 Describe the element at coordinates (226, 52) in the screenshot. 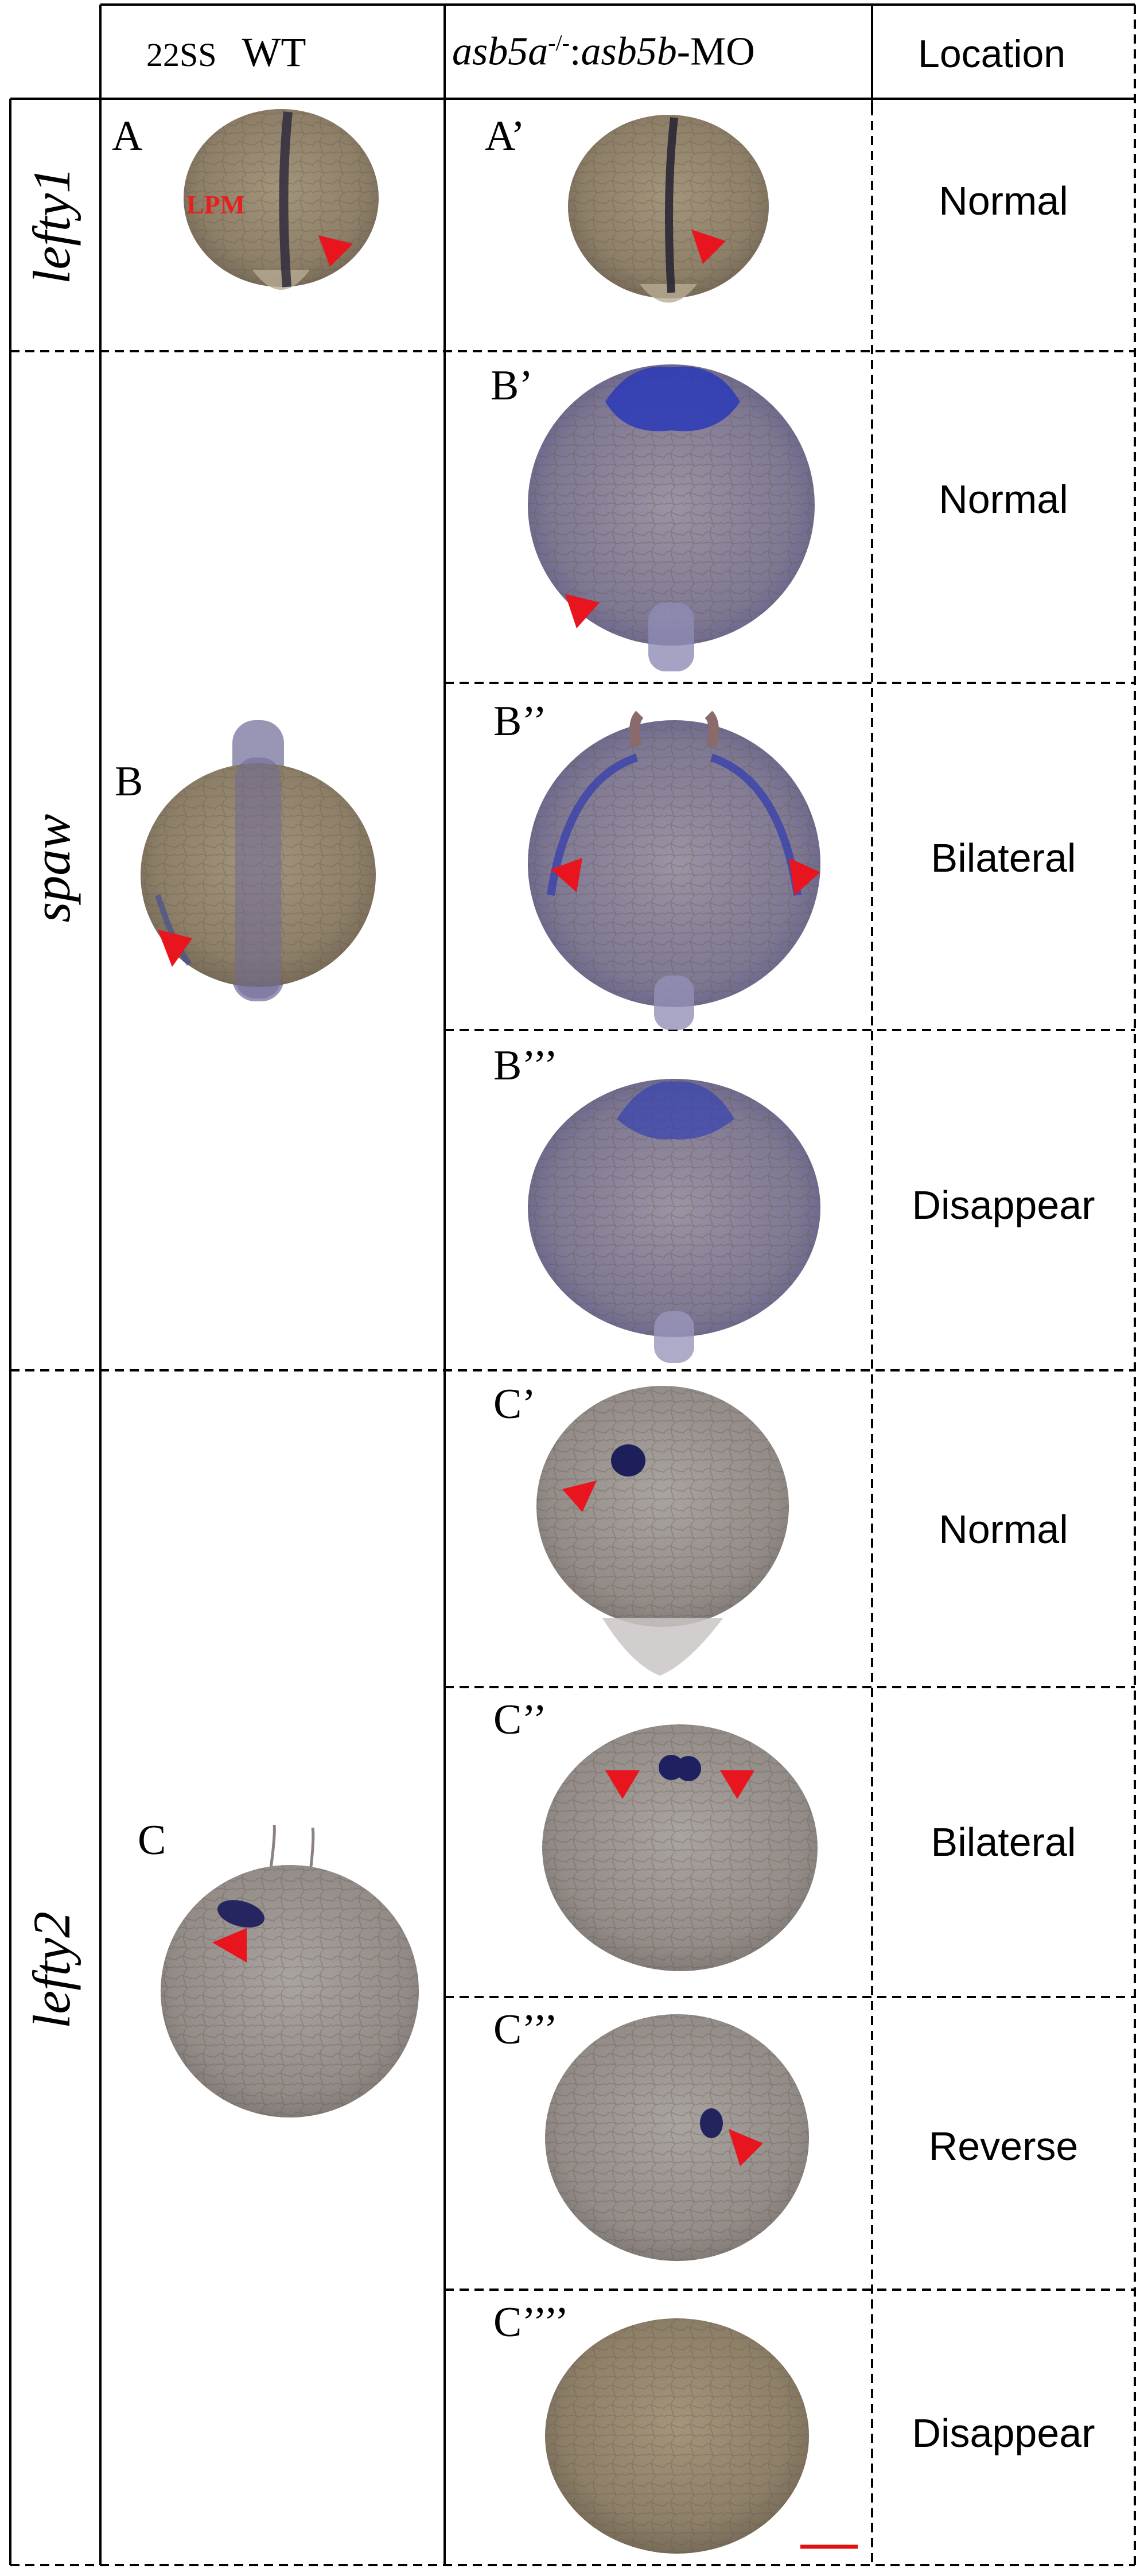

I see `header-col1: 22SS WT` at that location.